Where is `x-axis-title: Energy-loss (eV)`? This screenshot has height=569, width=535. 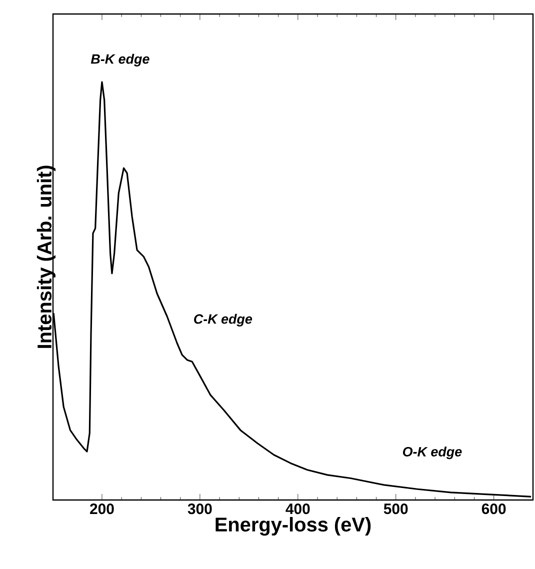 x-axis-title: Energy-loss (eV) is located at coordinates (293, 526).